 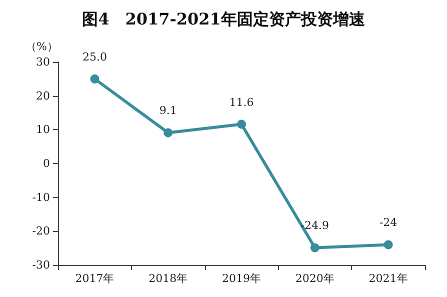 What do you see at coordinates (388, 278) in the screenshot?
I see `x-tick-label: 2021年` at bounding box center [388, 278].